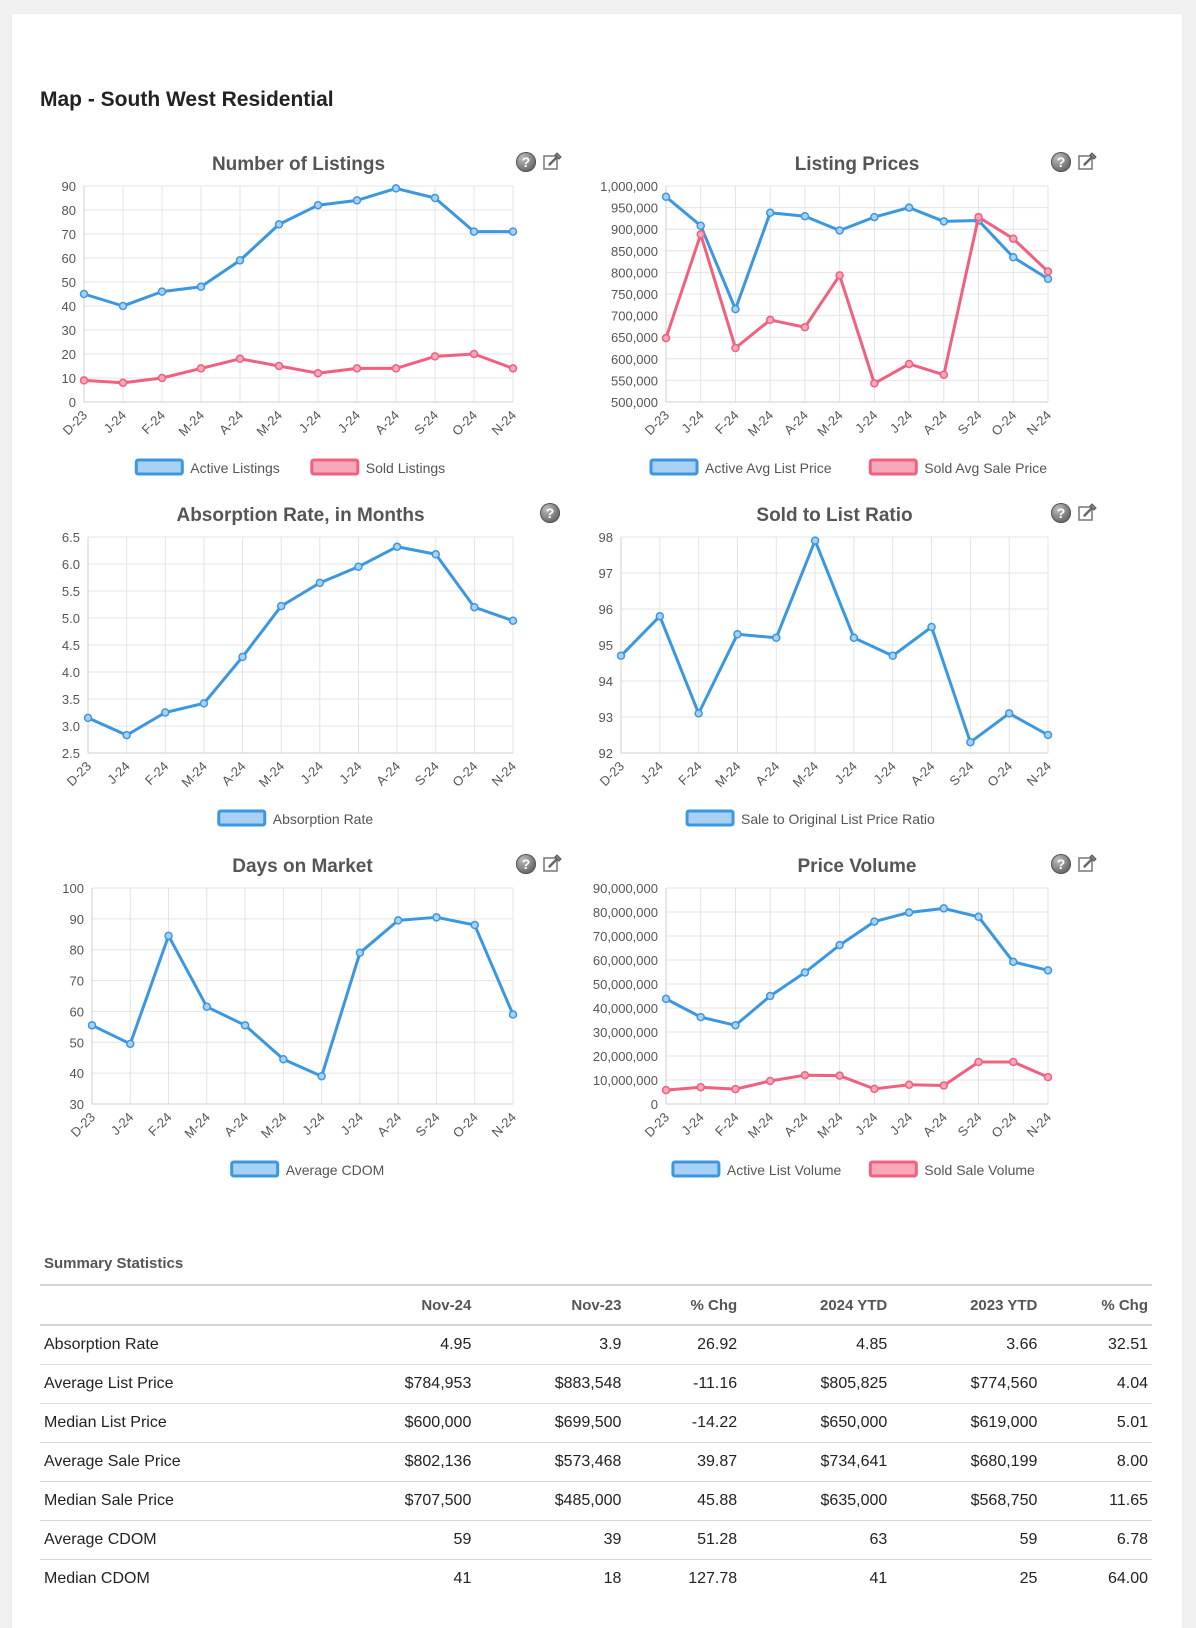  What do you see at coordinates (377, 467) in the screenshot?
I see `legend-item-1: Sold Listings` at bounding box center [377, 467].